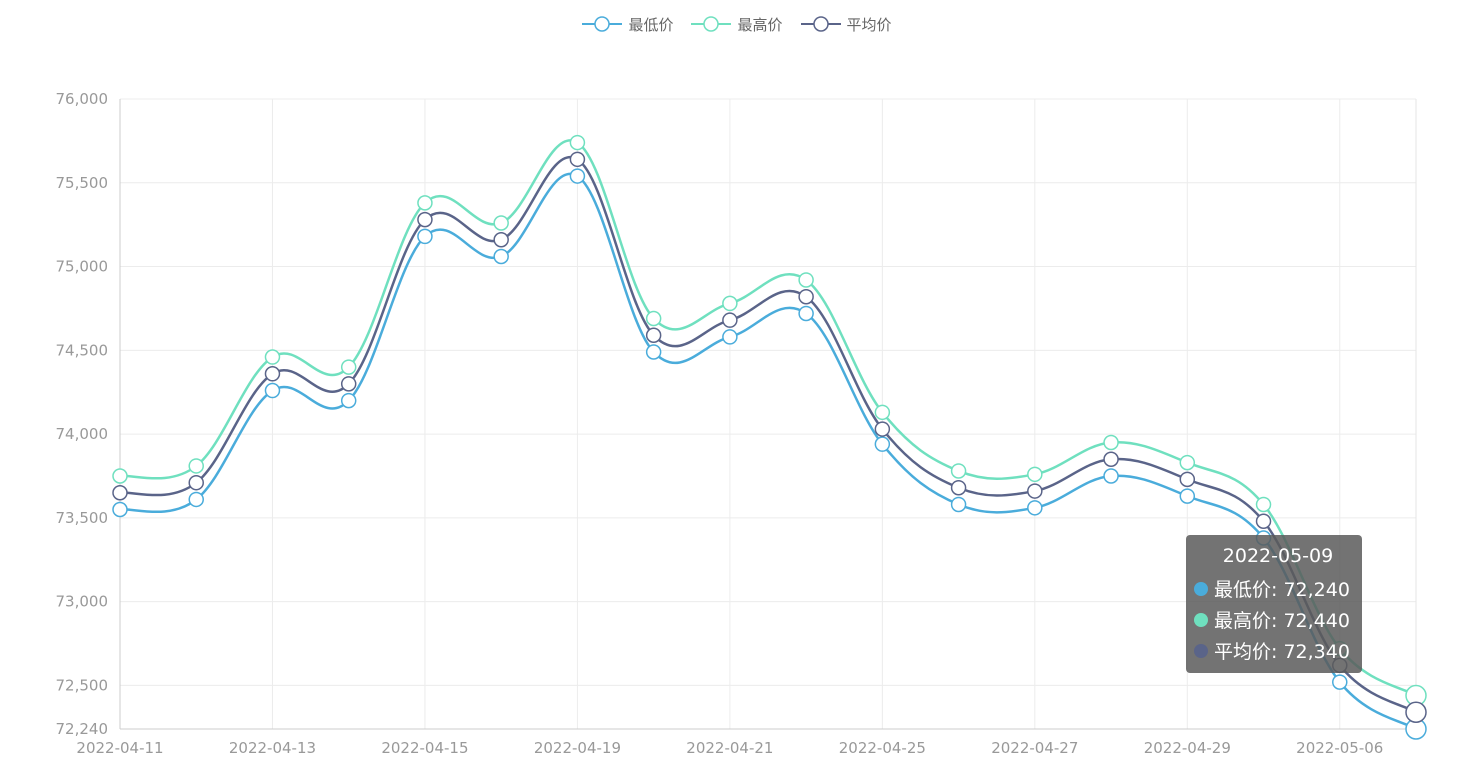 Image resolution: width=1474 pixels, height=767 pixels. What do you see at coordinates (82, 267) in the screenshot?
I see `y-tick-label: 75,000` at bounding box center [82, 267].